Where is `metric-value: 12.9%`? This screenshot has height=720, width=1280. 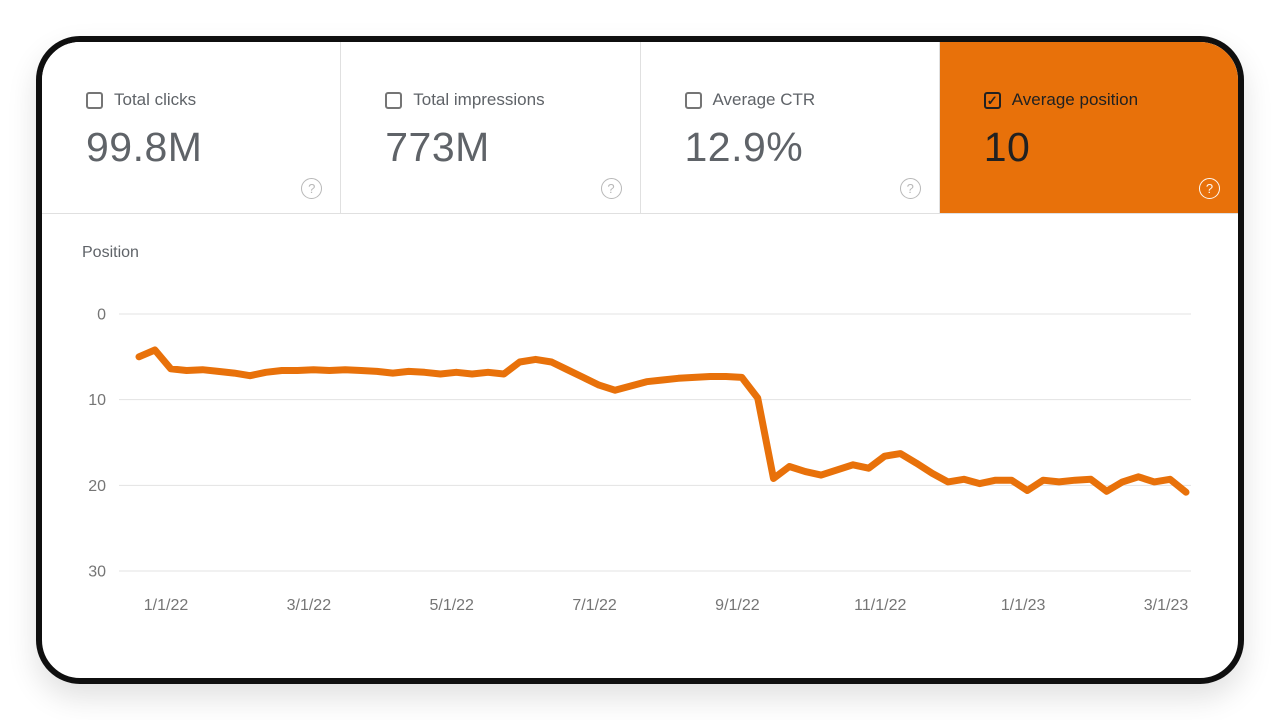
metric-value: 12.9% is located at coordinates (744, 147).